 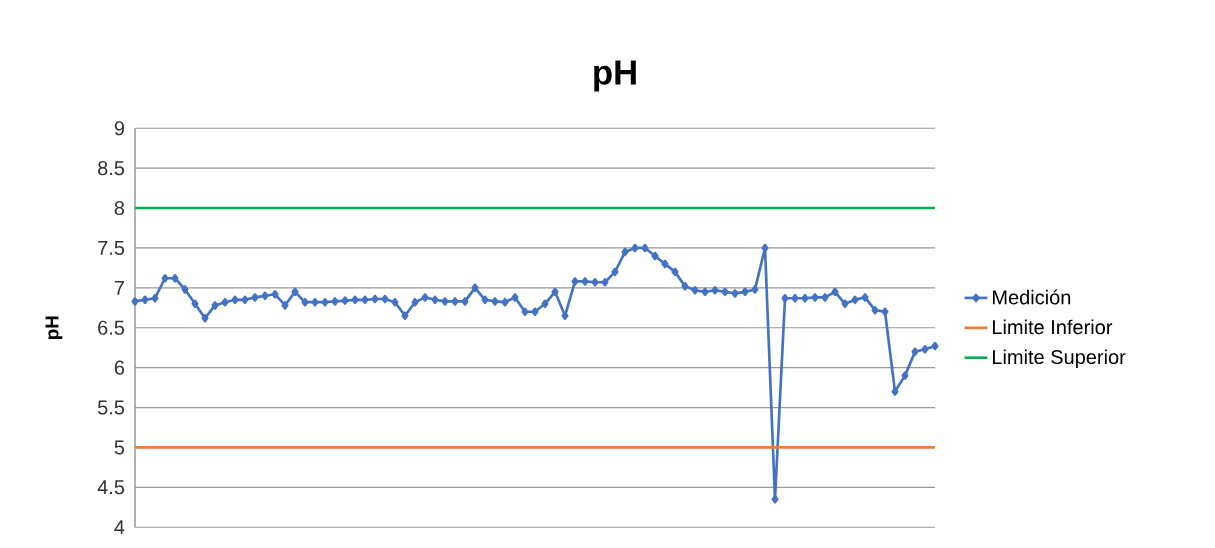 I want to click on y-tick-label: 7.5, so click(x=111, y=247).